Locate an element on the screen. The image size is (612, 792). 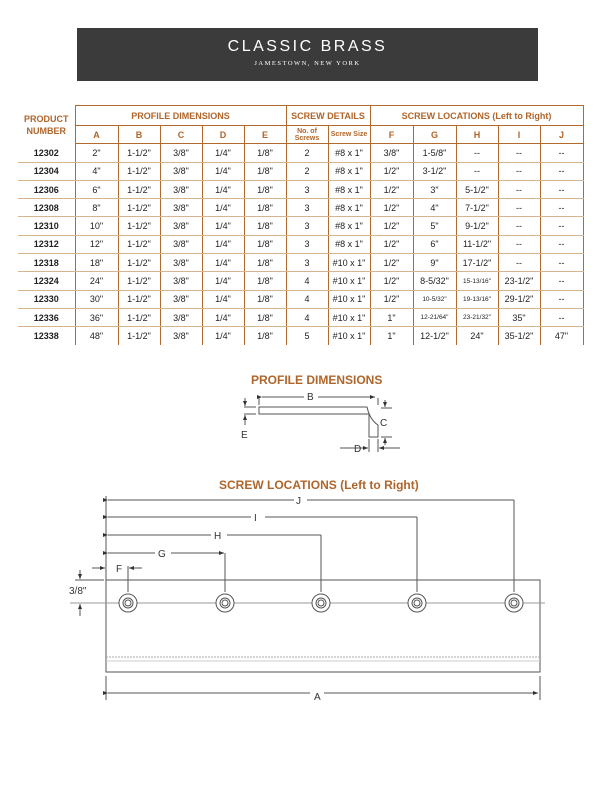
table-cell: 35" is located at coordinates (518, 318).